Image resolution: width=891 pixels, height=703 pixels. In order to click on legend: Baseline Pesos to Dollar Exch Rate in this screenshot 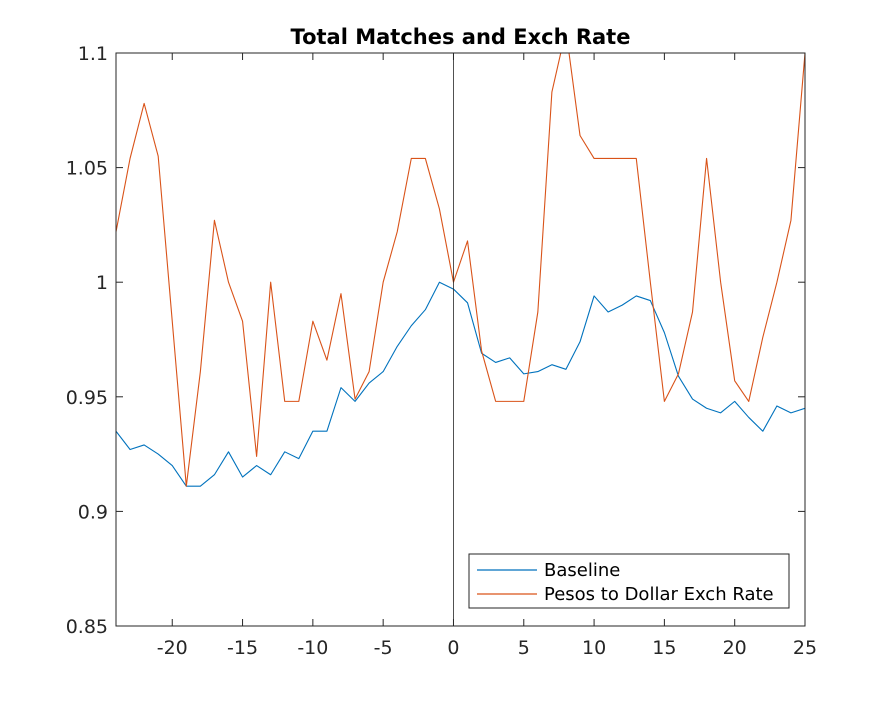, I will do `click(629, 581)`.